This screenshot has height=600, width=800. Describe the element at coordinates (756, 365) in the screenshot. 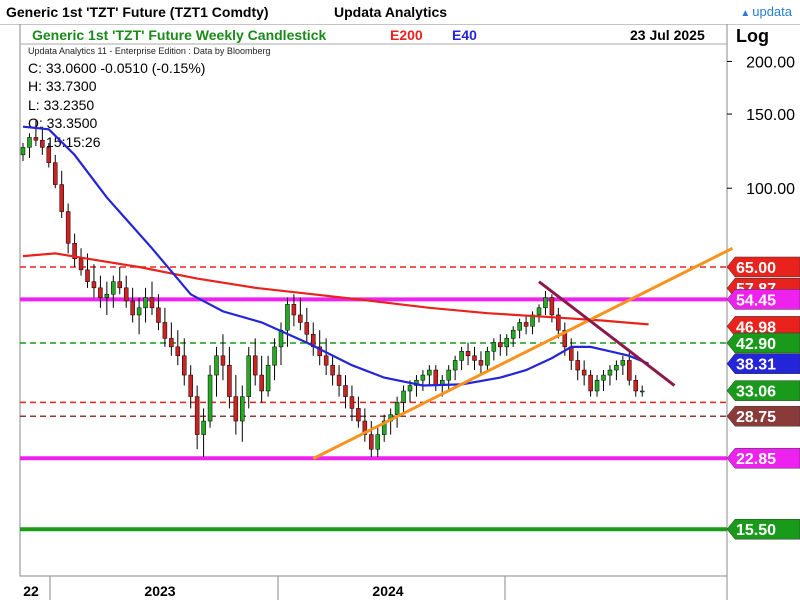

I see `price-label-text: 38.31` at that location.